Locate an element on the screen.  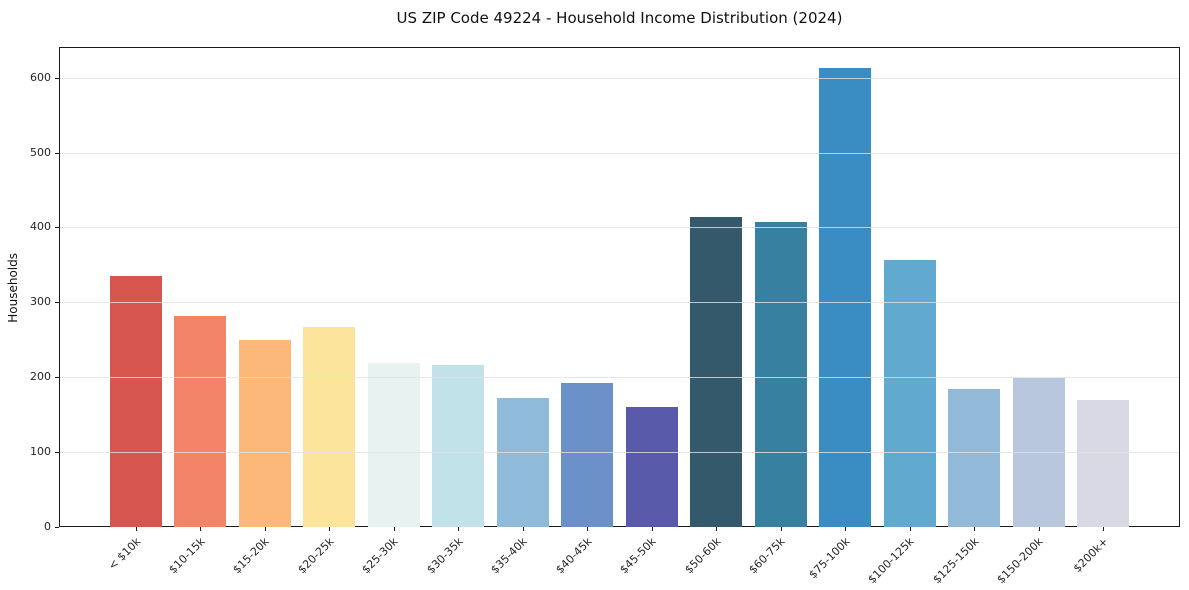
x-tick-label: $10-15k is located at coordinates (187, 556).